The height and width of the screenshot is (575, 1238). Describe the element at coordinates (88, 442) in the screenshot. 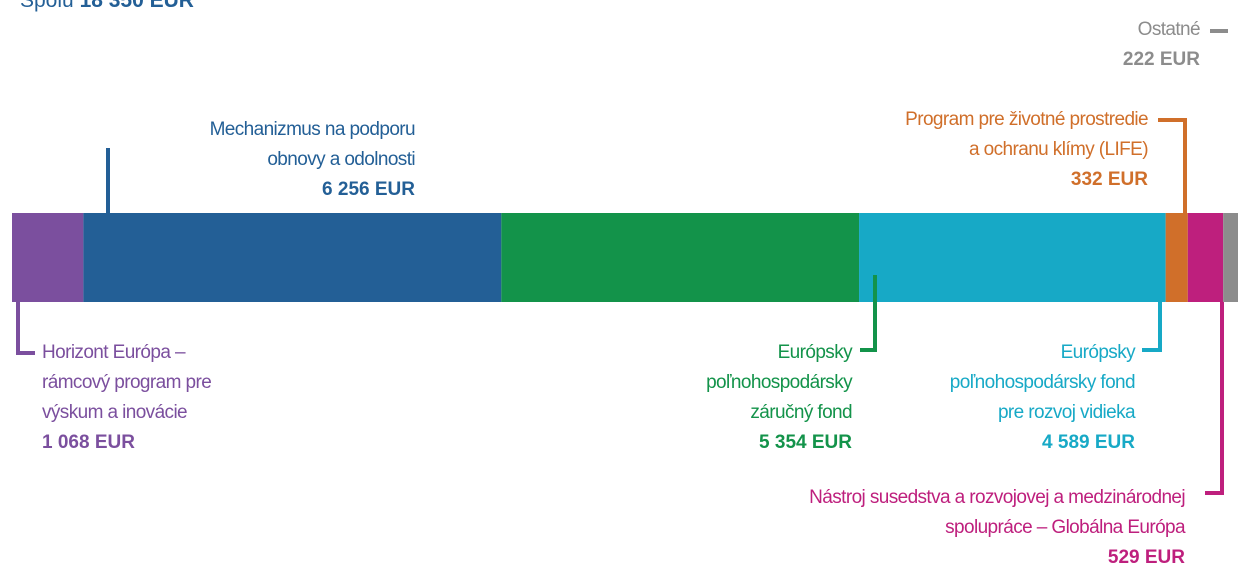

I see `segment-value: 1 068 EUR` at that location.